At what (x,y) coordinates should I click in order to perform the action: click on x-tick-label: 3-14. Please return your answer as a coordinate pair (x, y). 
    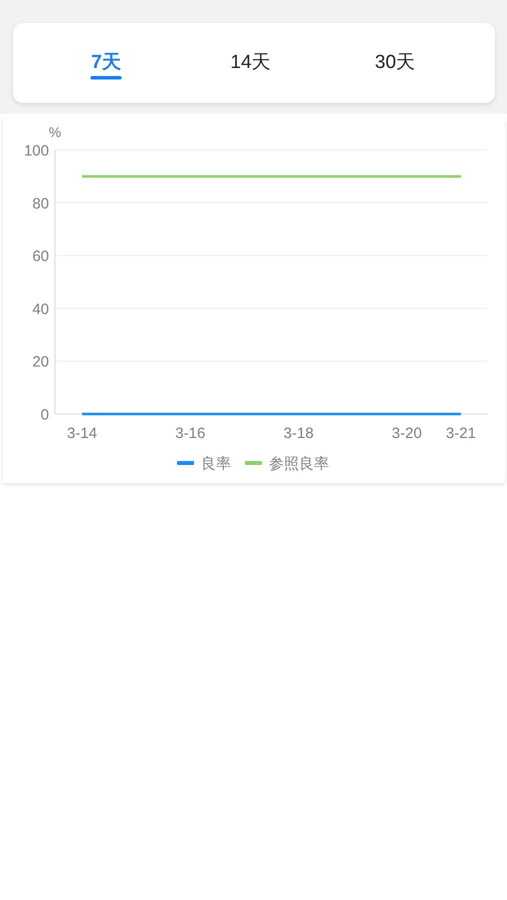
    Looking at the image, I should click on (82, 433).